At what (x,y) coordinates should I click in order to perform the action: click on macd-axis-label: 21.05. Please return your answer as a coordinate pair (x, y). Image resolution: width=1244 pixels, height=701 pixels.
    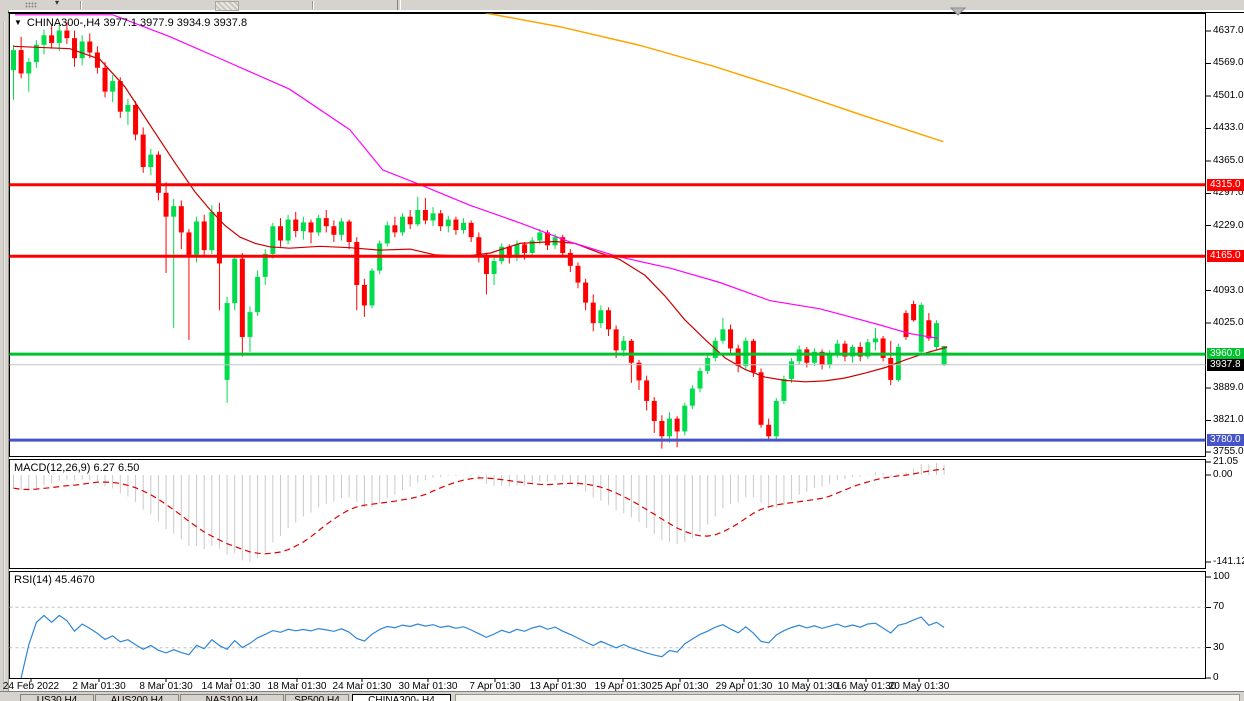
    Looking at the image, I should click on (1226, 461).